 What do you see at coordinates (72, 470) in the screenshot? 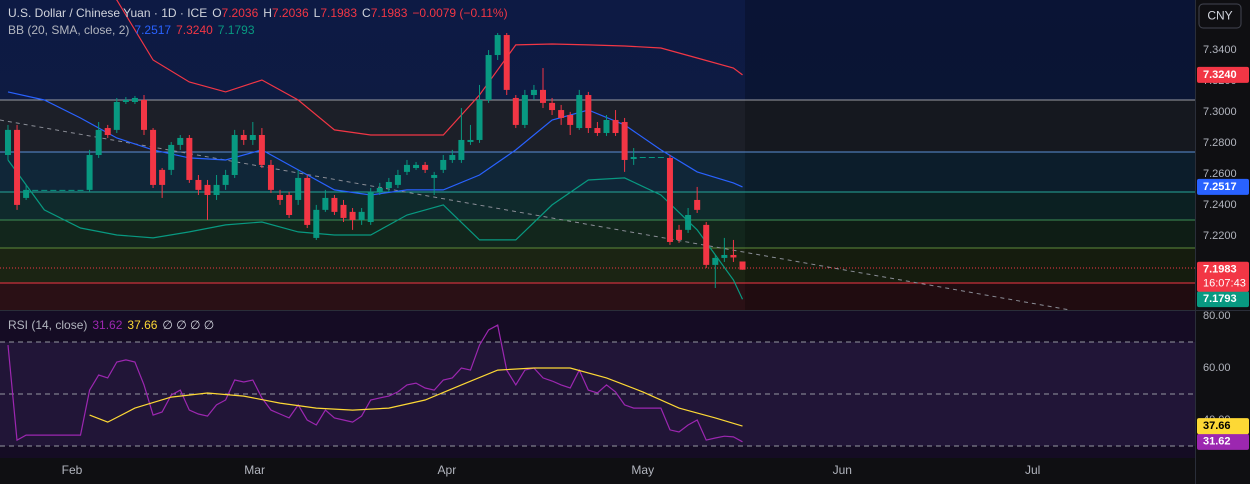
I see `x-tick-label: Feb` at bounding box center [72, 470].